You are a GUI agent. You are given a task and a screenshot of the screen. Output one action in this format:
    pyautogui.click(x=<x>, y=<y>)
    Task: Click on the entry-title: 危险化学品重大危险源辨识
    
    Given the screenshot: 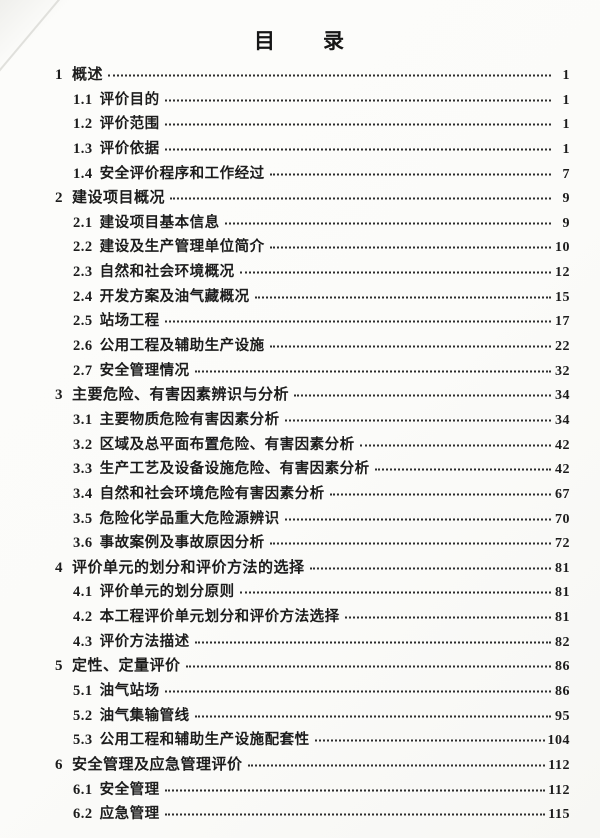 What is the action you would take?
    pyautogui.click(x=189, y=518)
    